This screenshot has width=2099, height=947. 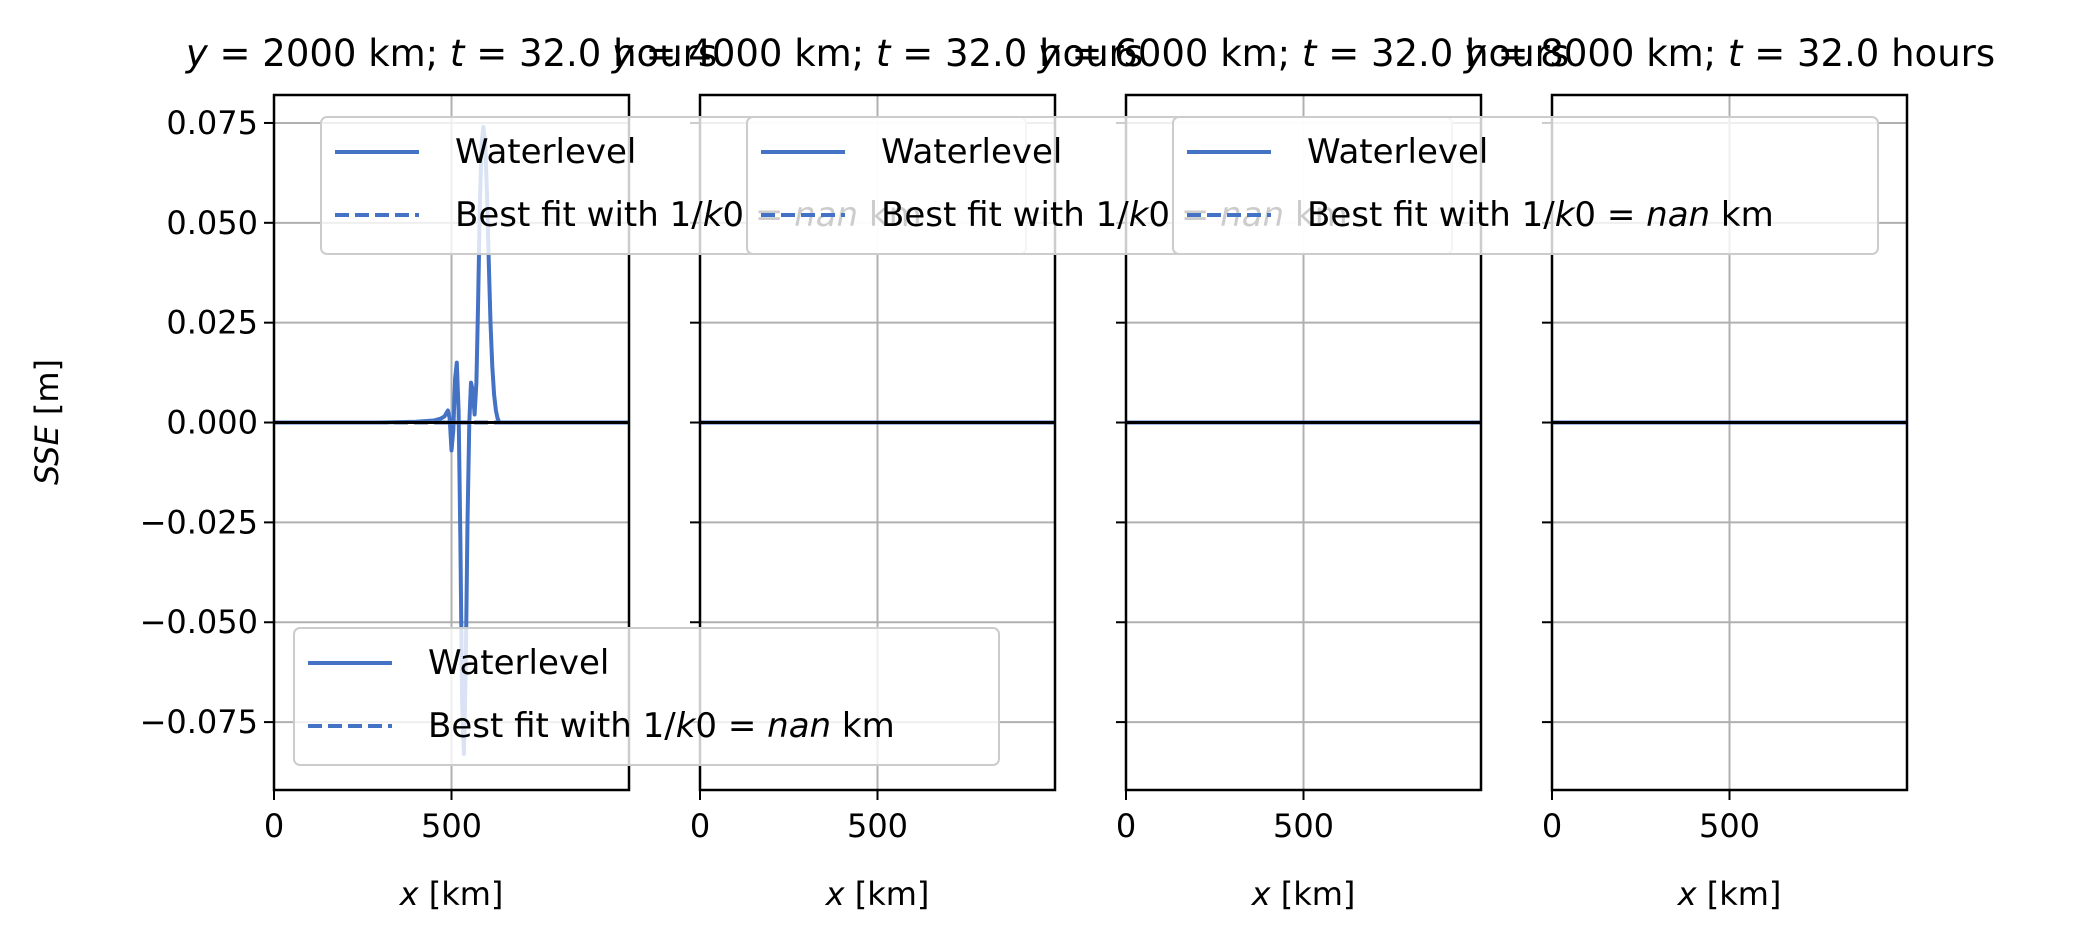 I want to click on title-y-value: = 4000 km;, so click(x=755, y=53).